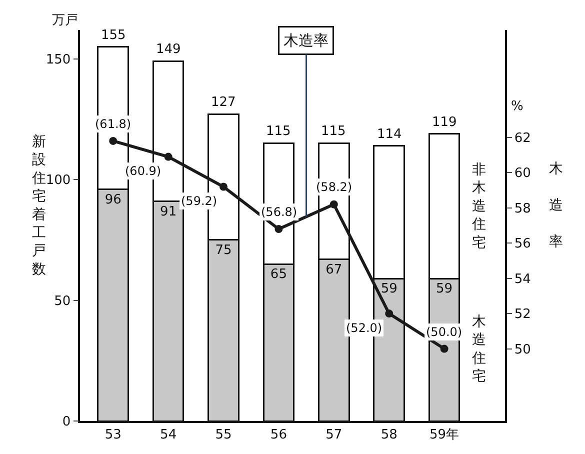 Image resolution: width=585 pixels, height=454 pixels. I want to click on data-label: (50.0), so click(444, 332).